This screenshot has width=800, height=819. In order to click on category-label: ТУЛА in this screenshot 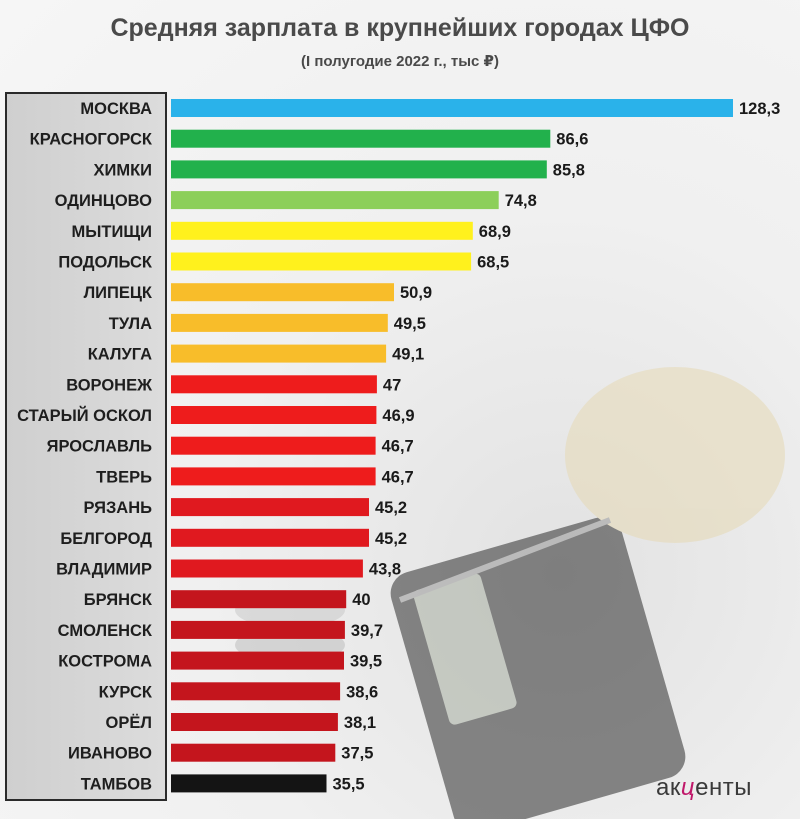, I will do `click(130, 324)`.